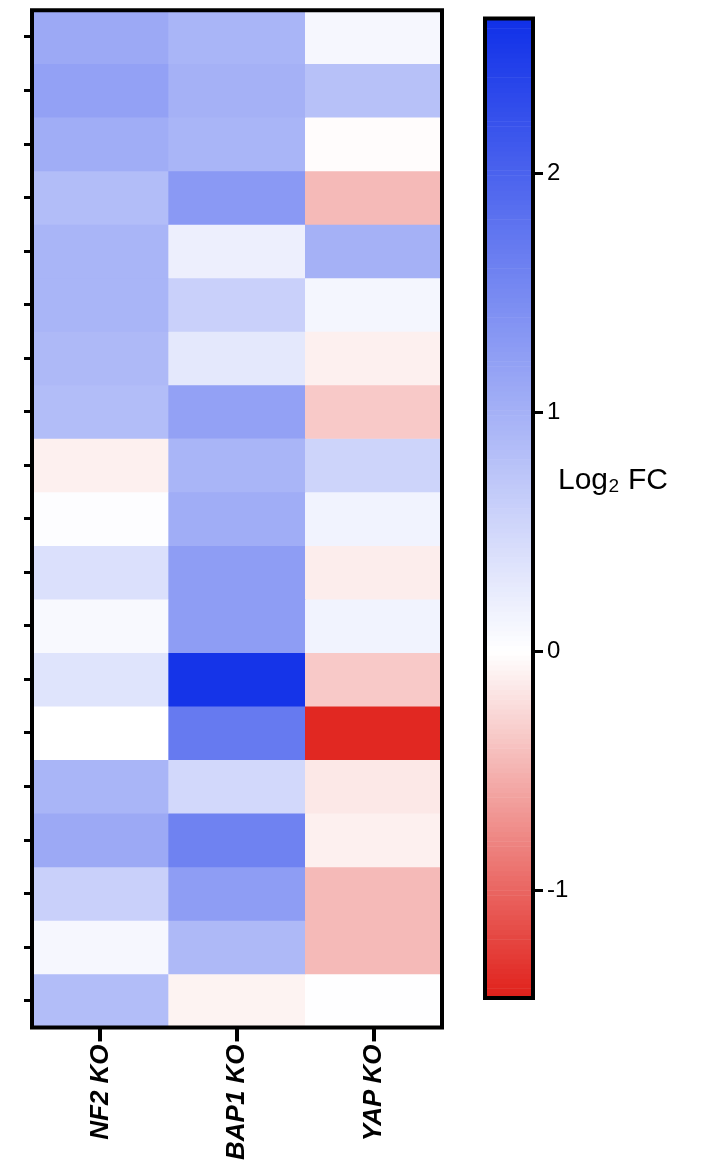 The image size is (727, 1163). What do you see at coordinates (98, 1092) in the screenshot?
I see `x-tick-label: NF2 KO` at bounding box center [98, 1092].